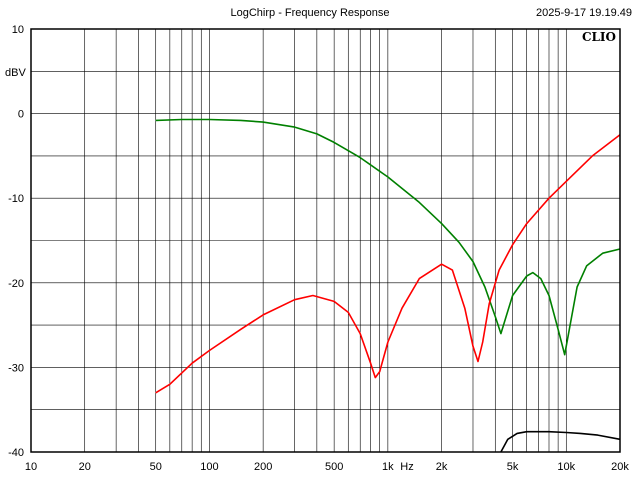 This screenshot has width=635, height=482. I want to click on y-axis-label: dBV, so click(15, 73).